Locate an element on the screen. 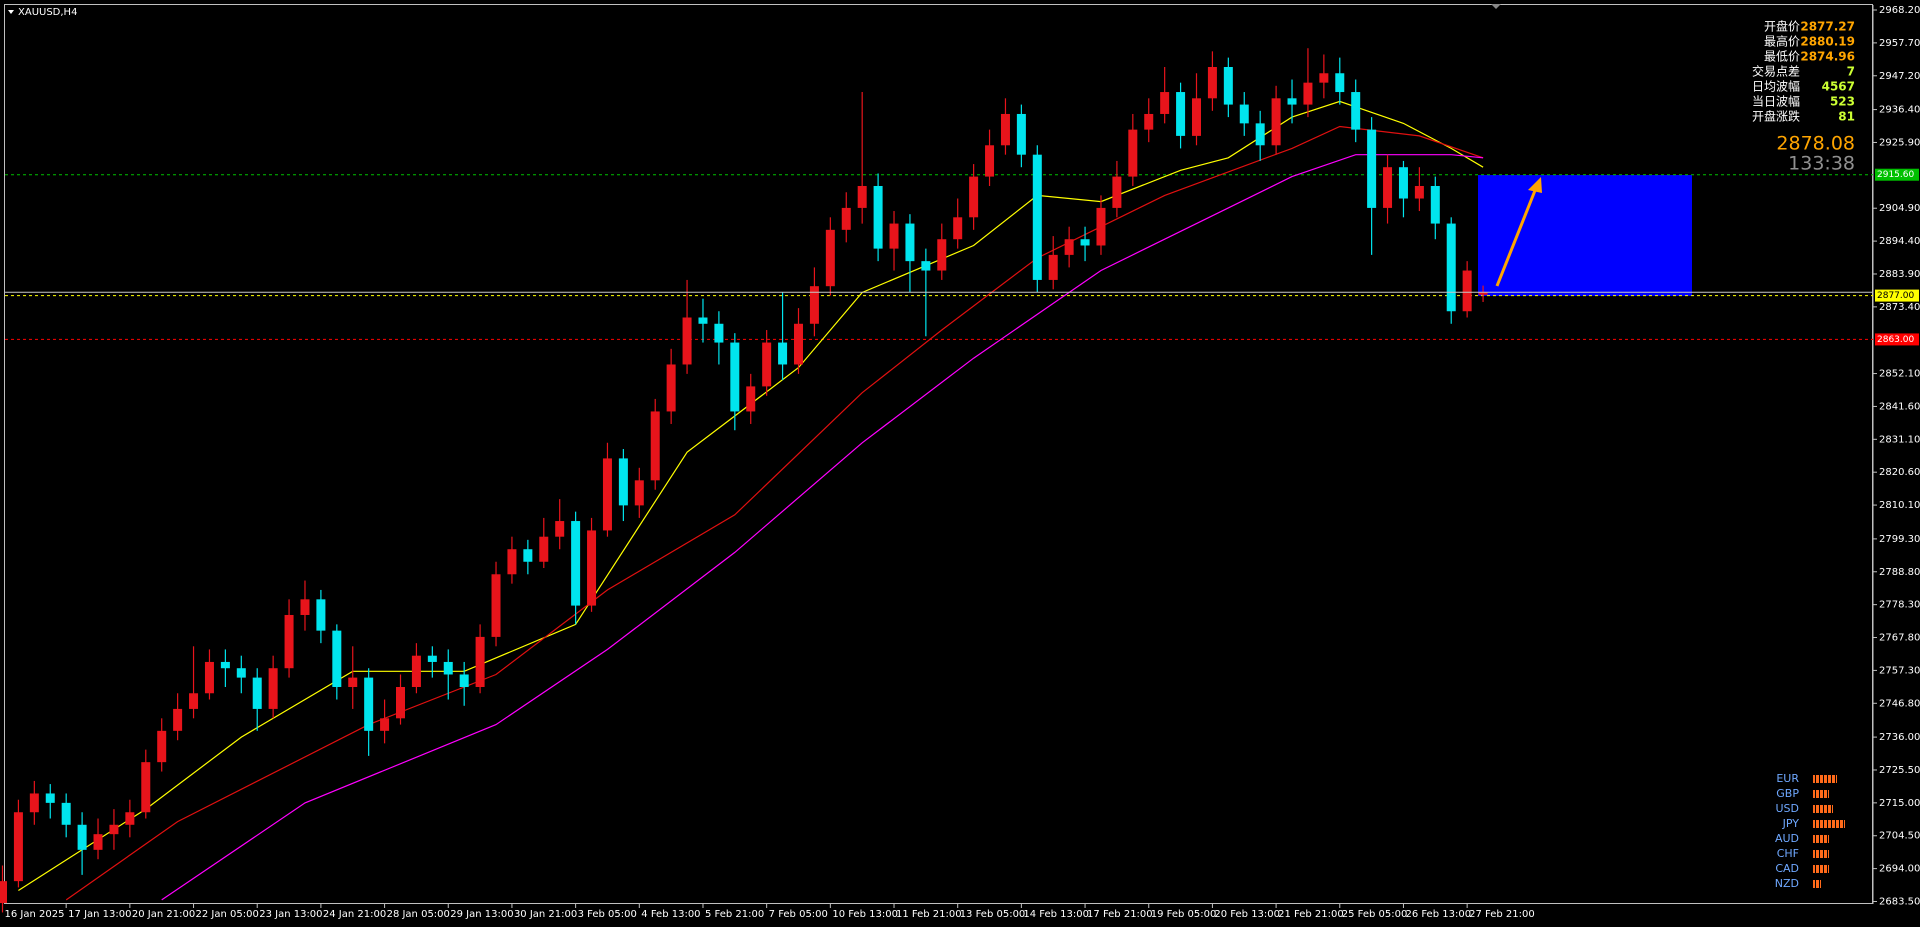 This screenshot has width=1920, height=927. y-tick-label: 2767.80 is located at coordinates (1899, 638).